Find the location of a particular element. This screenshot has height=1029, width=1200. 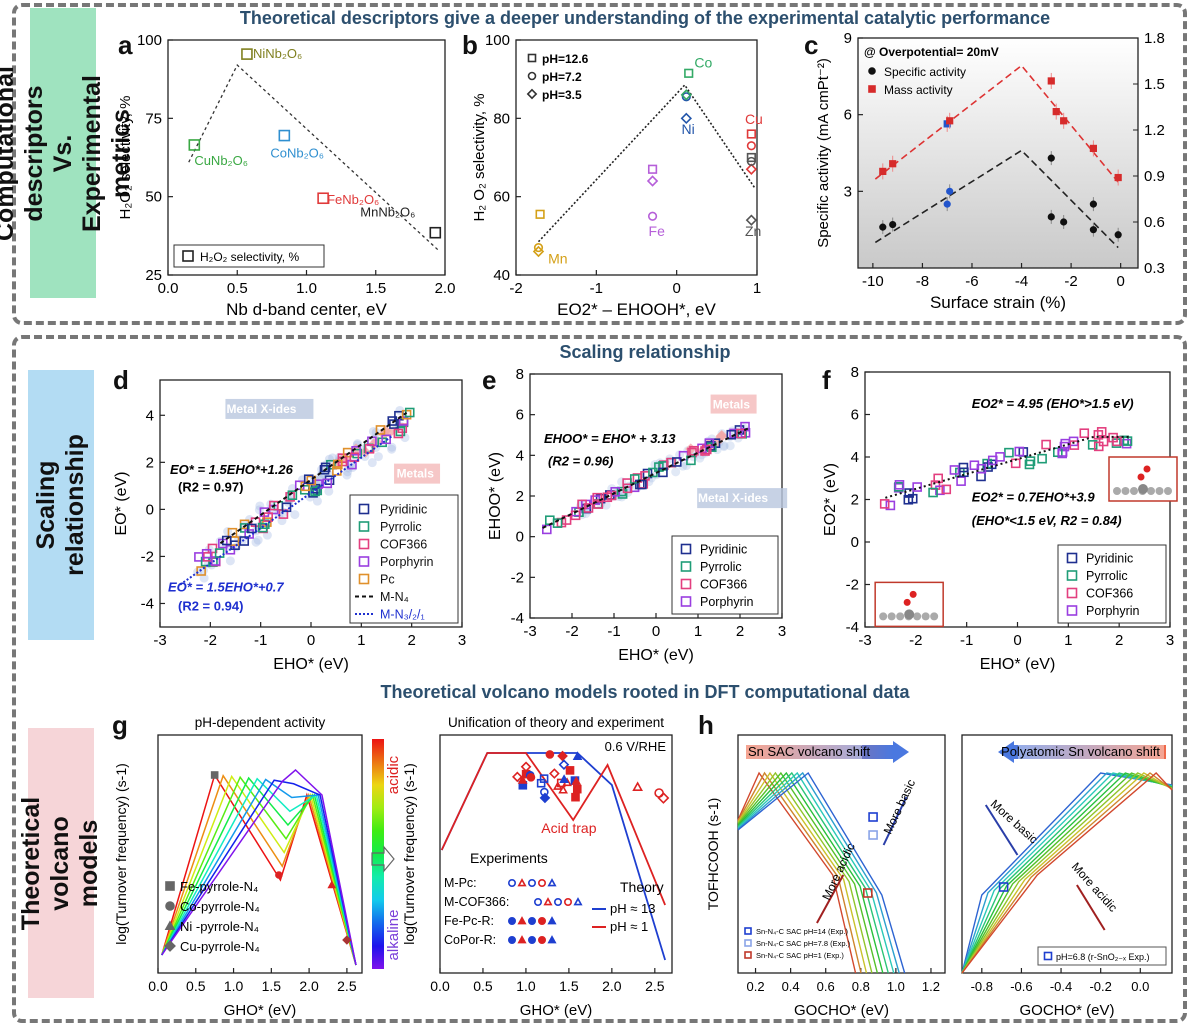

x-tick-label: 0.0 is located at coordinates (440, 986).